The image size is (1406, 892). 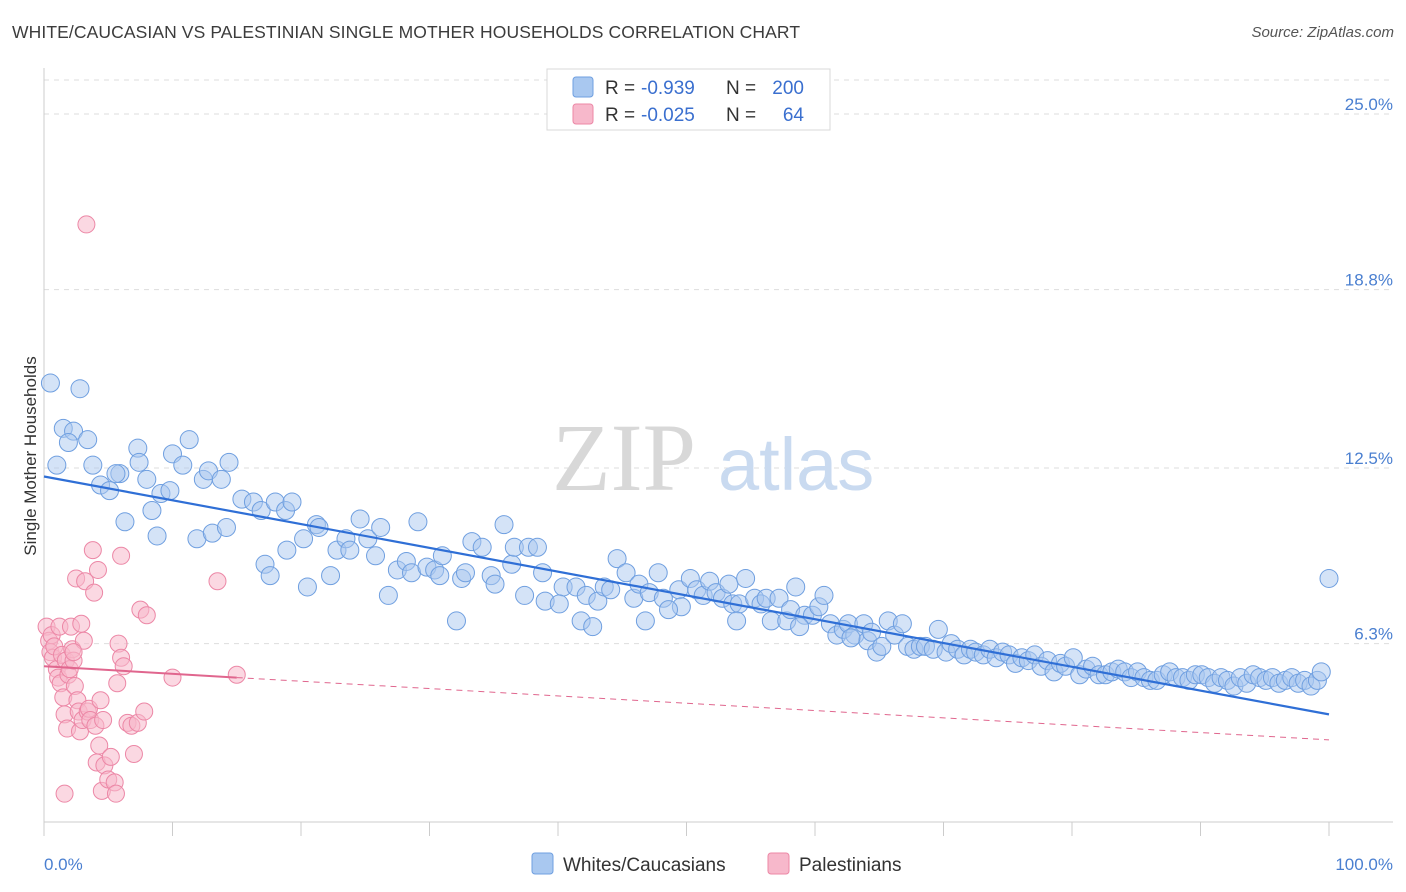 I want to click on bottom-legend-palestinians: Palestinians, so click(x=850, y=865).